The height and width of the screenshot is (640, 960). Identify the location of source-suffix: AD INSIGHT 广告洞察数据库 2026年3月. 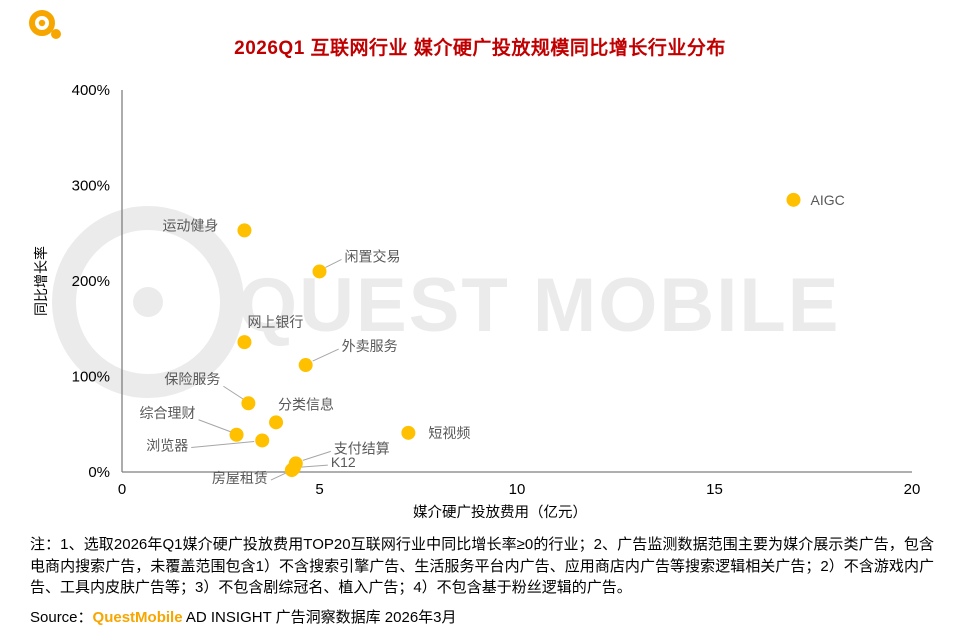
(319, 617).